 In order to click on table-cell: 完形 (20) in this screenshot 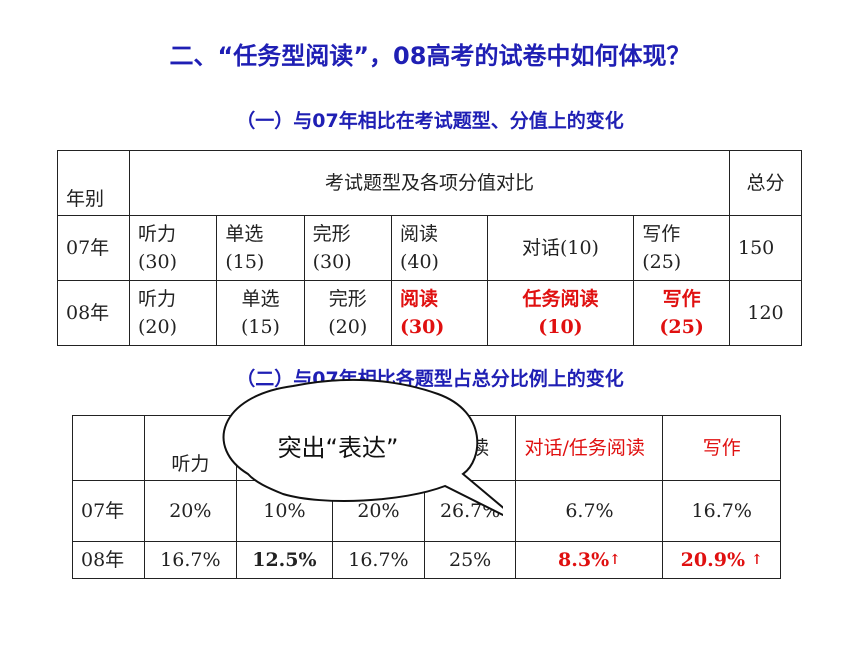, I will do `click(347, 313)`.